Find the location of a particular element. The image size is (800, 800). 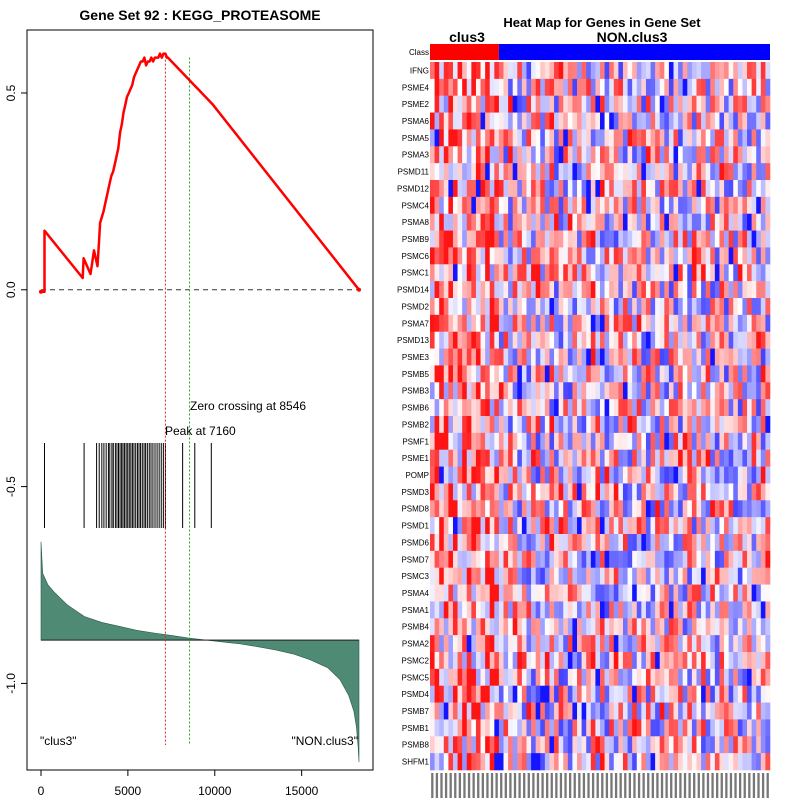

peak-label: Peak at 7160 is located at coordinates (200, 431).